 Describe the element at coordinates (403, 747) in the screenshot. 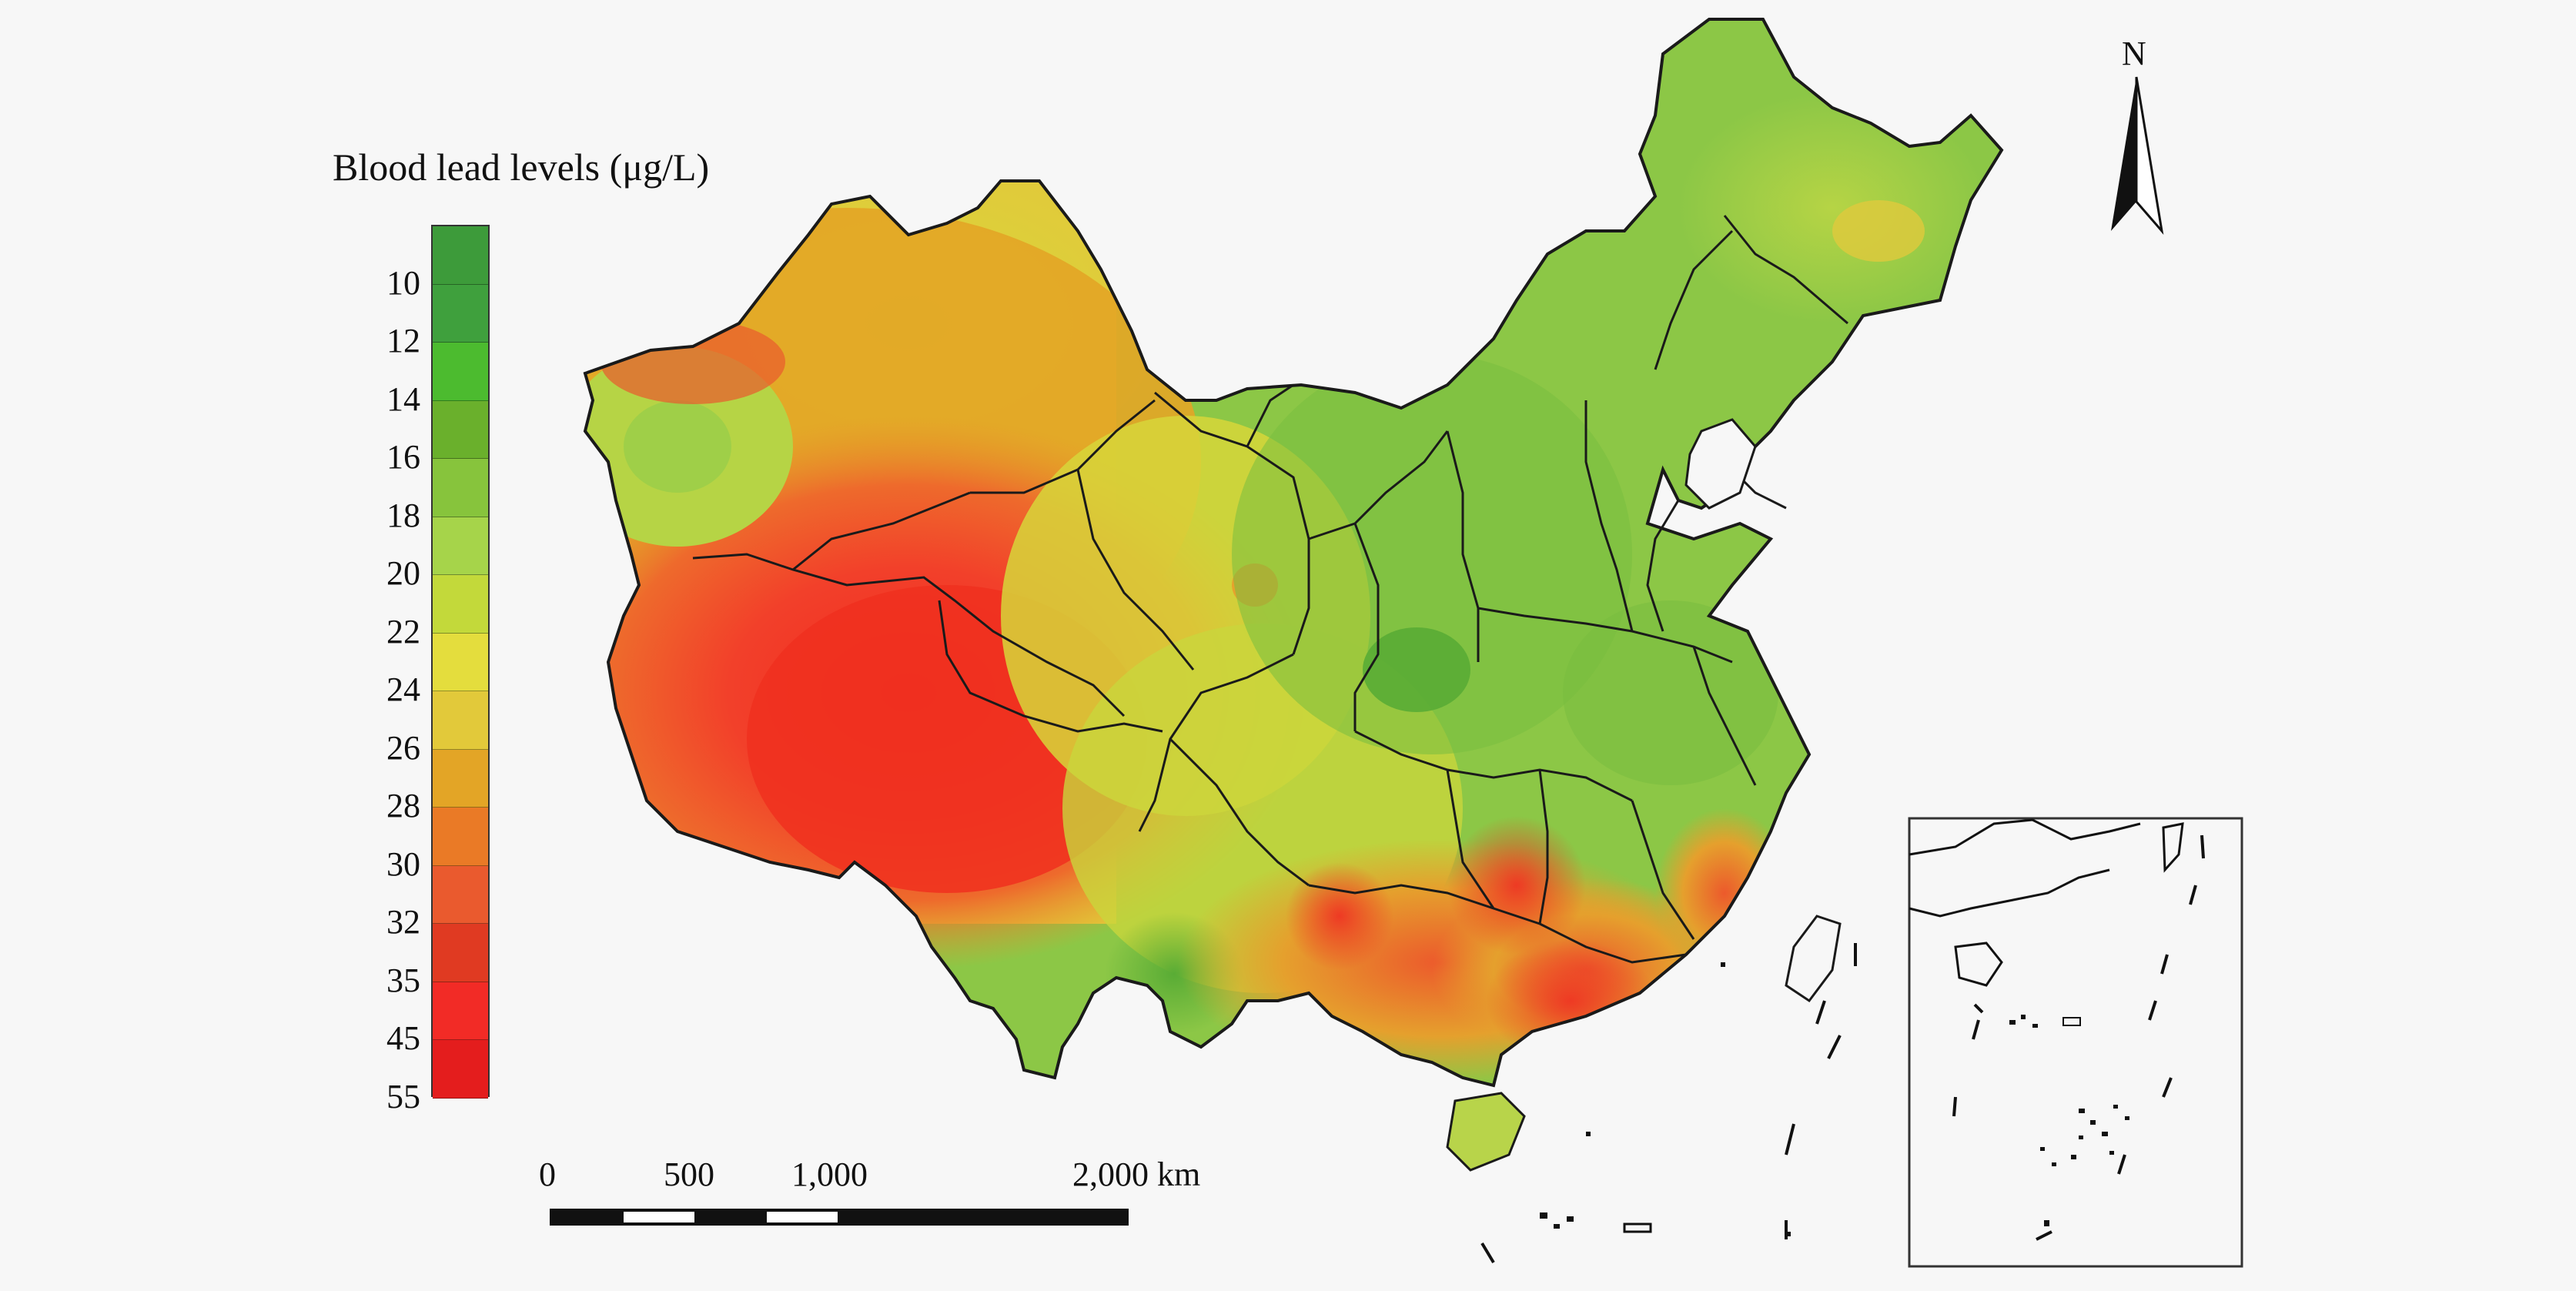

I see `legend-tick-label: 26` at that location.